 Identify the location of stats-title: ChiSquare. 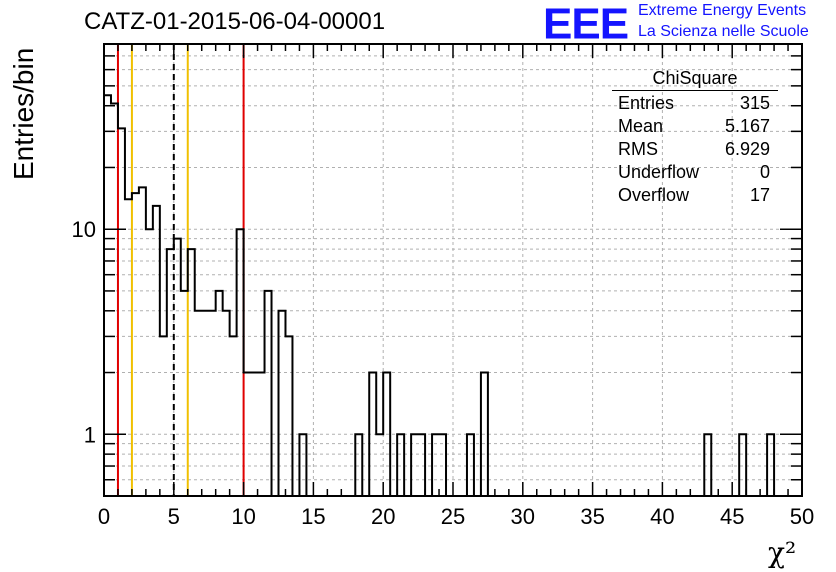
(695, 78).